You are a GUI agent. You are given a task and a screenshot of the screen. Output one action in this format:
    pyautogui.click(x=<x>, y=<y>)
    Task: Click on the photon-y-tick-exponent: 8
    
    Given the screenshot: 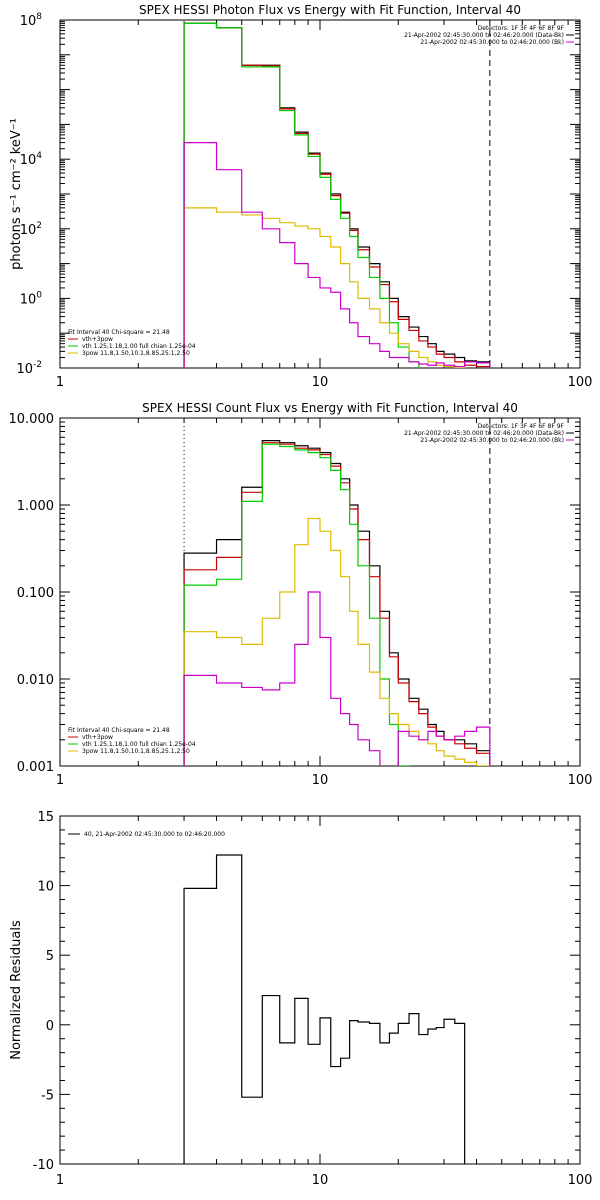 What is the action you would take?
    pyautogui.click(x=39, y=17)
    